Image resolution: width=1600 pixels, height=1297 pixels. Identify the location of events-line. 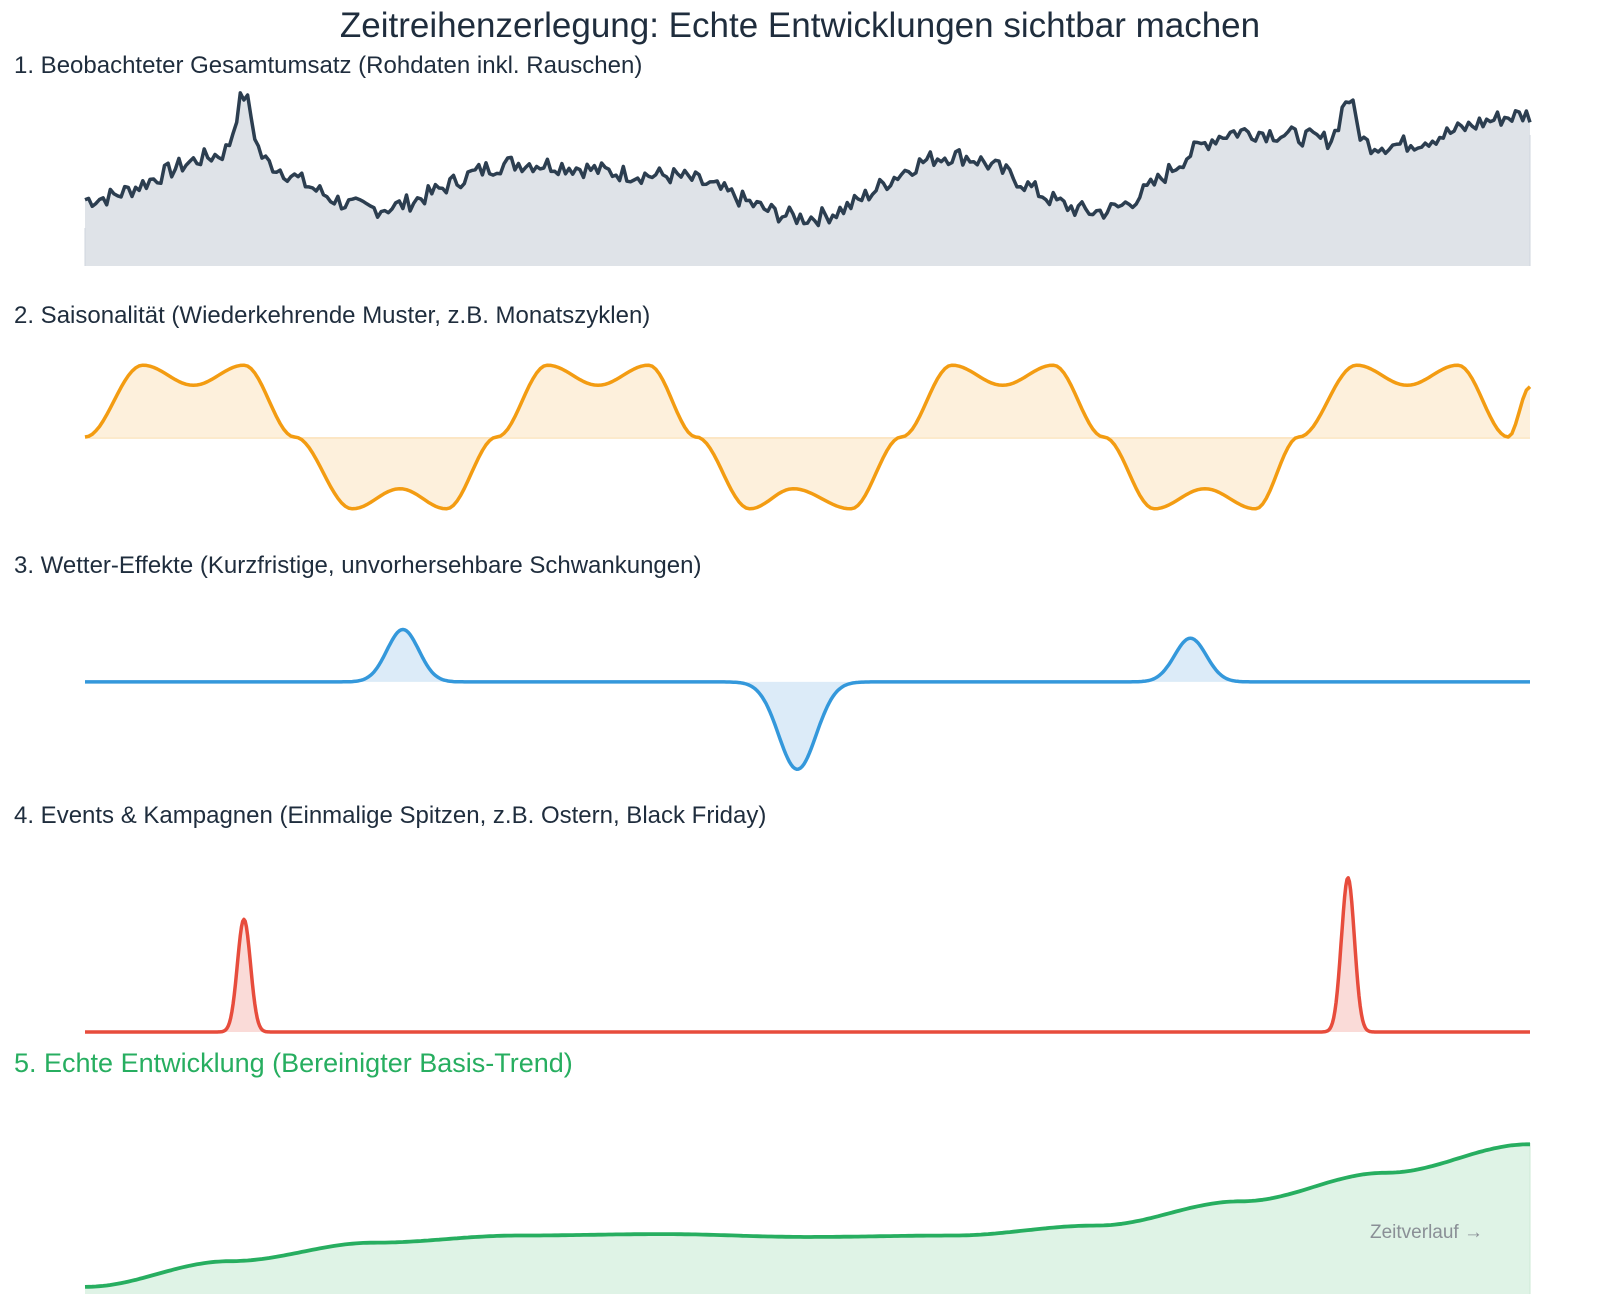
(807, 955).